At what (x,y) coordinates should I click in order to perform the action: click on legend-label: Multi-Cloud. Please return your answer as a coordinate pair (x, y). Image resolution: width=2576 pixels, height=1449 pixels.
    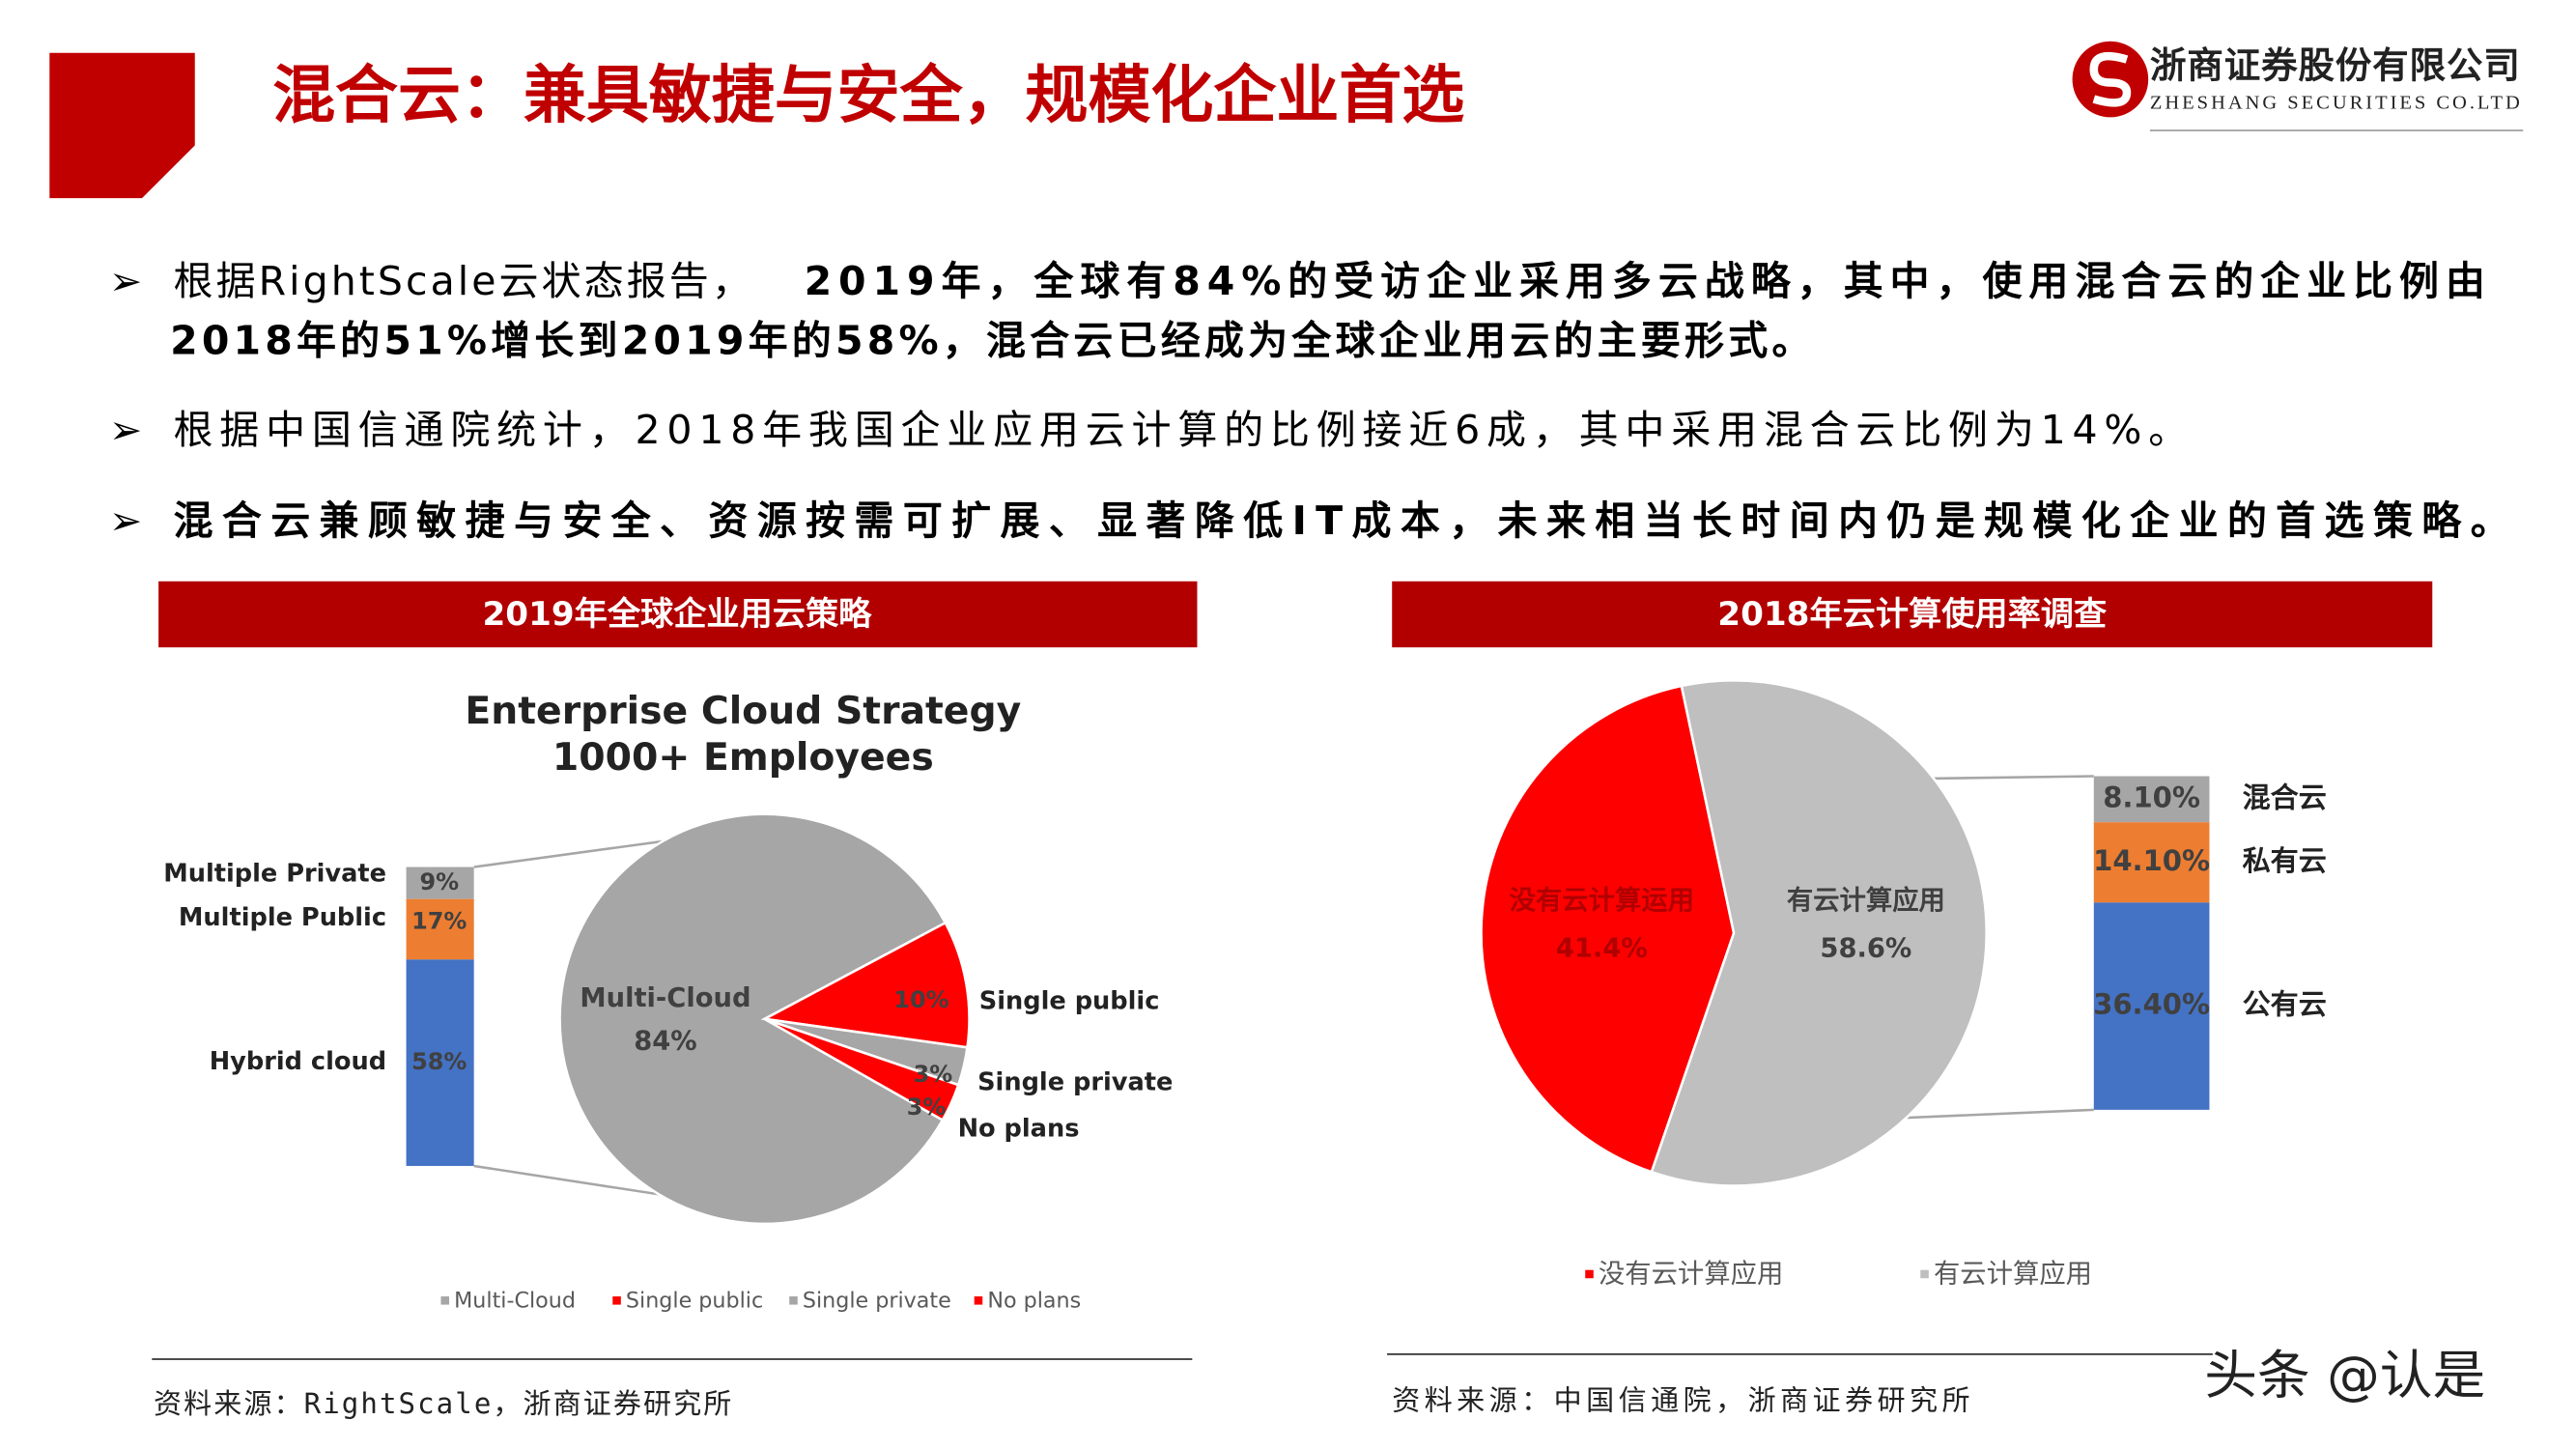
    Looking at the image, I should click on (515, 1301).